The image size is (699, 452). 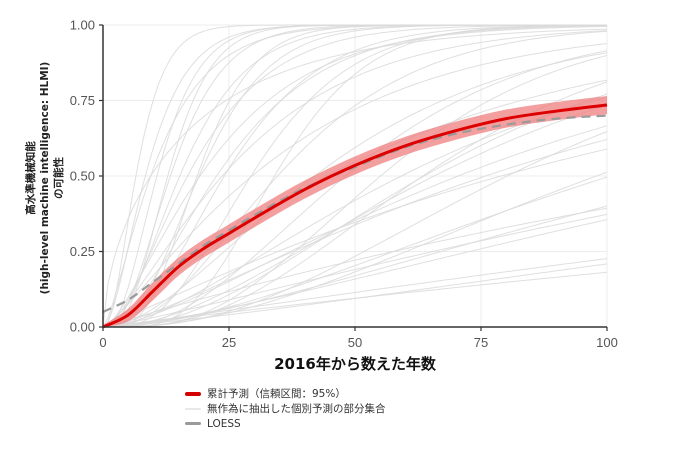 What do you see at coordinates (82, 25) in the screenshot?
I see `y-tick-label: 1.00` at bounding box center [82, 25].